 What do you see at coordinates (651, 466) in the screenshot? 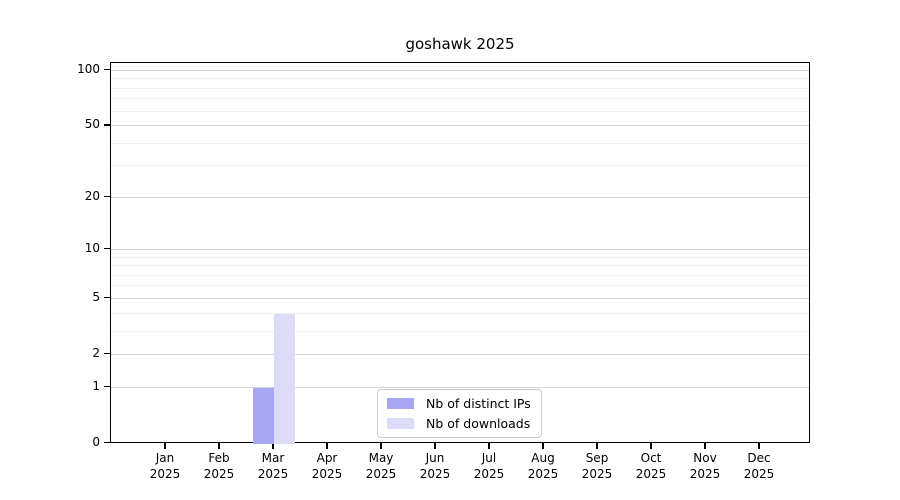
I see `x-tick-label: Oct 2025` at bounding box center [651, 466].